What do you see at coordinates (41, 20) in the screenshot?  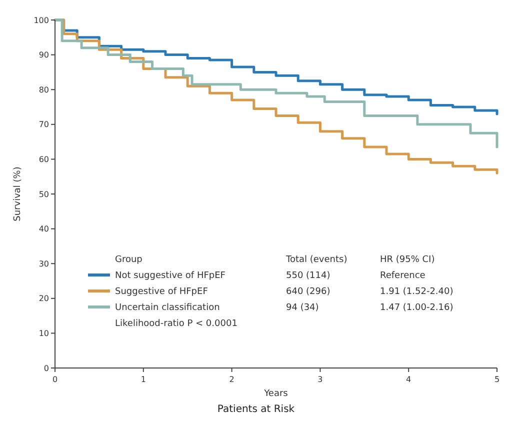 I see `y-tick-label: 100` at bounding box center [41, 20].